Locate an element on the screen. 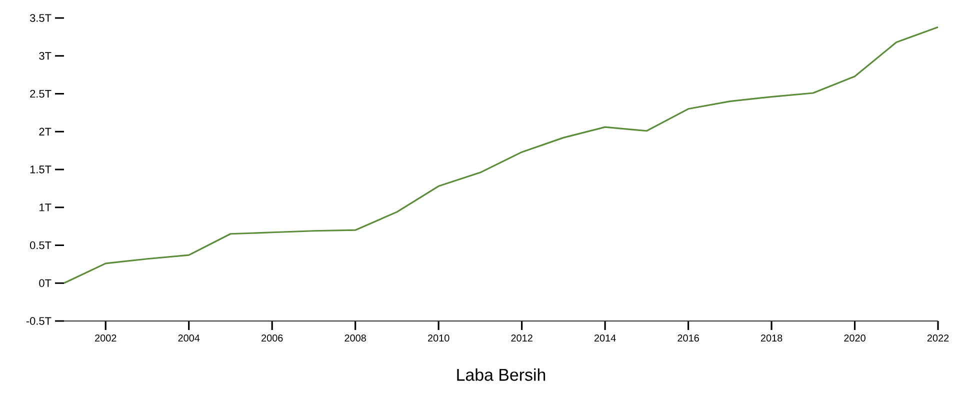 The width and height of the screenshot is (958, 414). y-tick-label: 1.5T is located at coordinates (41, 170).